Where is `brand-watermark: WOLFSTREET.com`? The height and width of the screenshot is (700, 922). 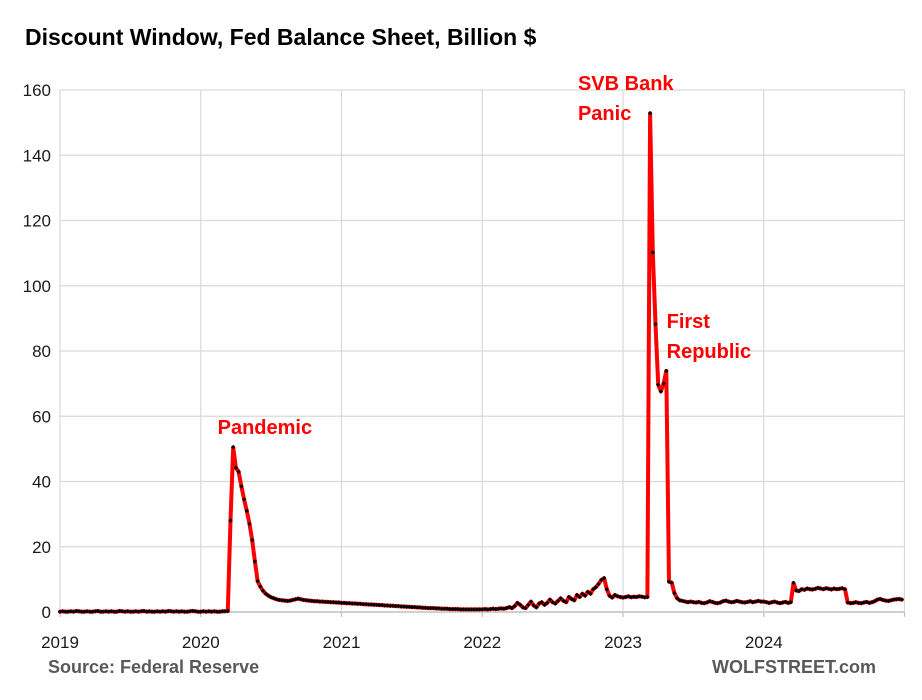
brand-watermark: WOLFSTREET.com is located at coordinates (793, 667).